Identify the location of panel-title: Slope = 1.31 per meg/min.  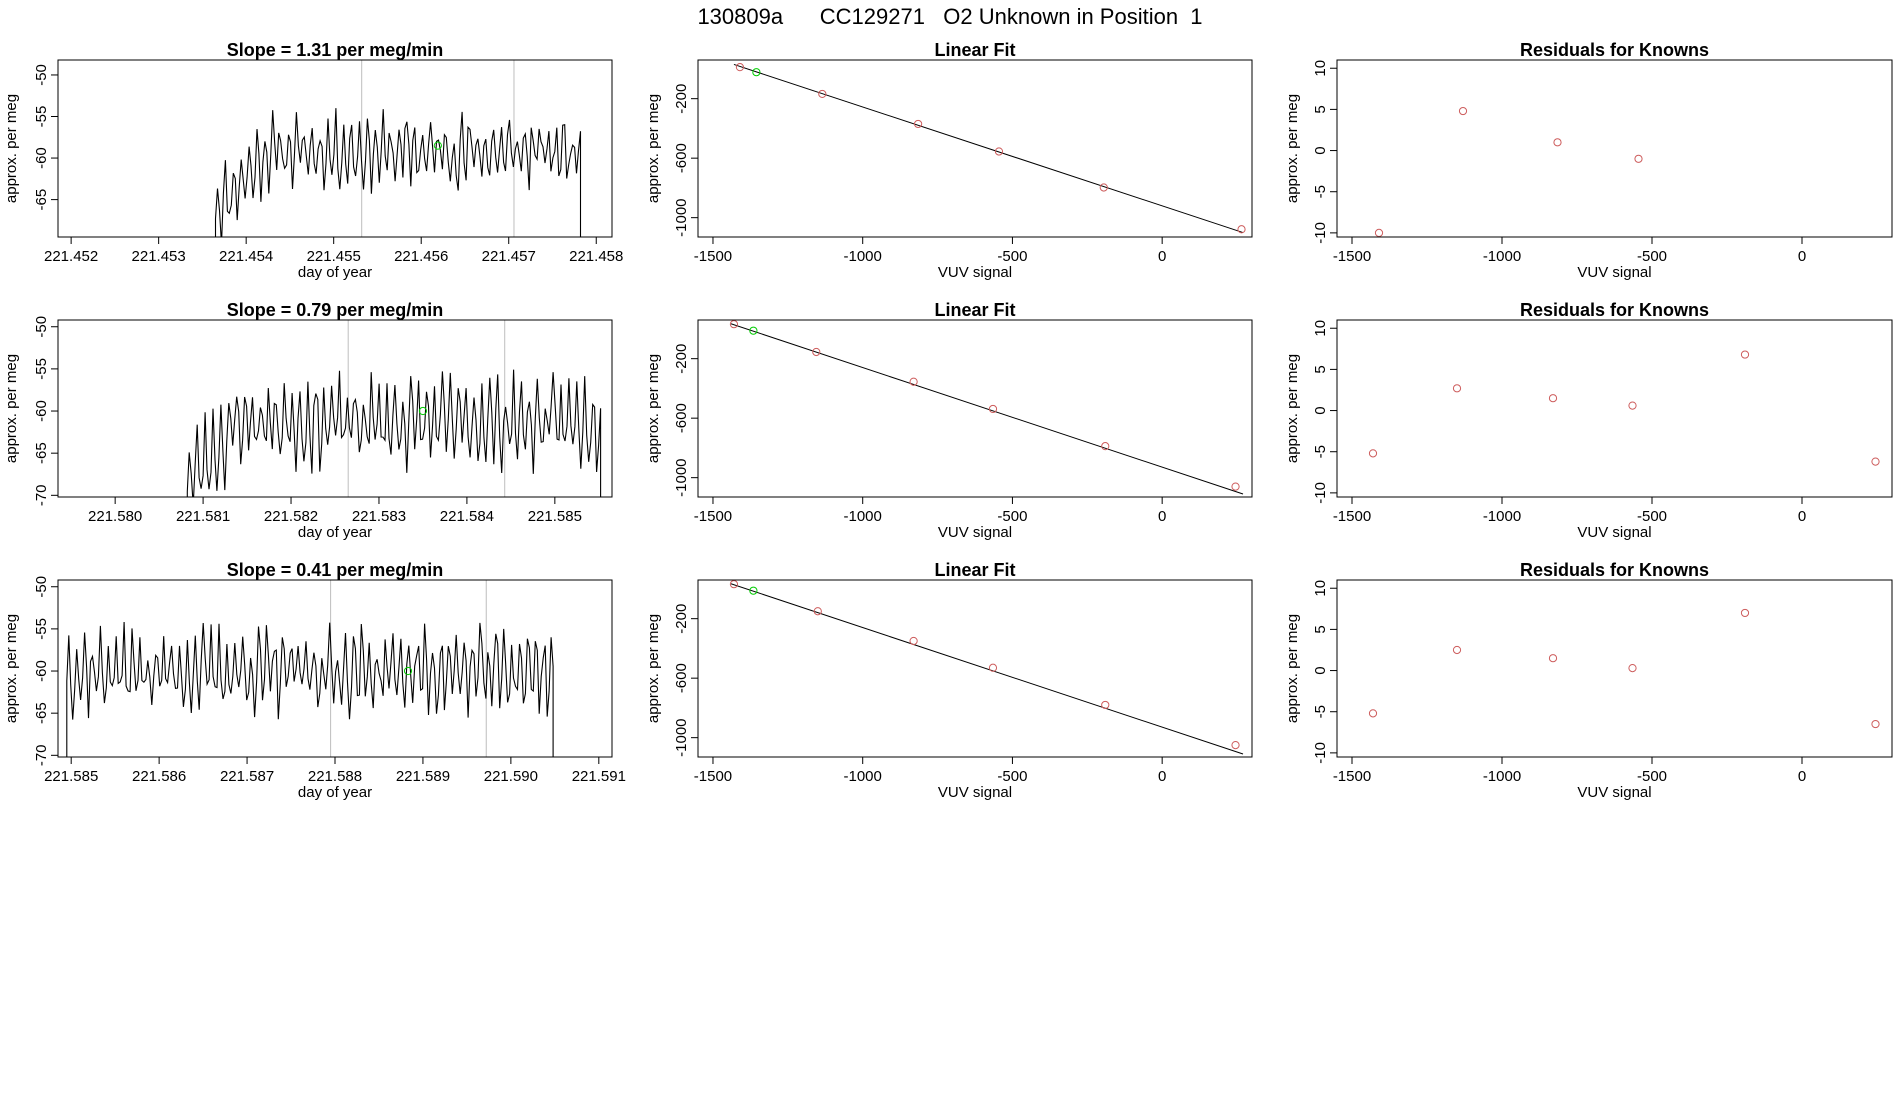
(335, 50).